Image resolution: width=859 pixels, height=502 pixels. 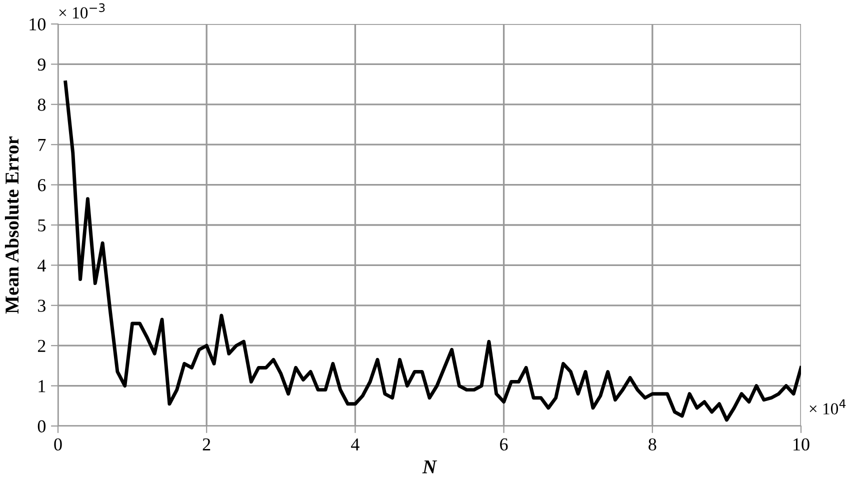 What do you see at coordinates (42, 426) in the screenshot?
I see `y-tick-label: 0` at bounding box center [42, 426].